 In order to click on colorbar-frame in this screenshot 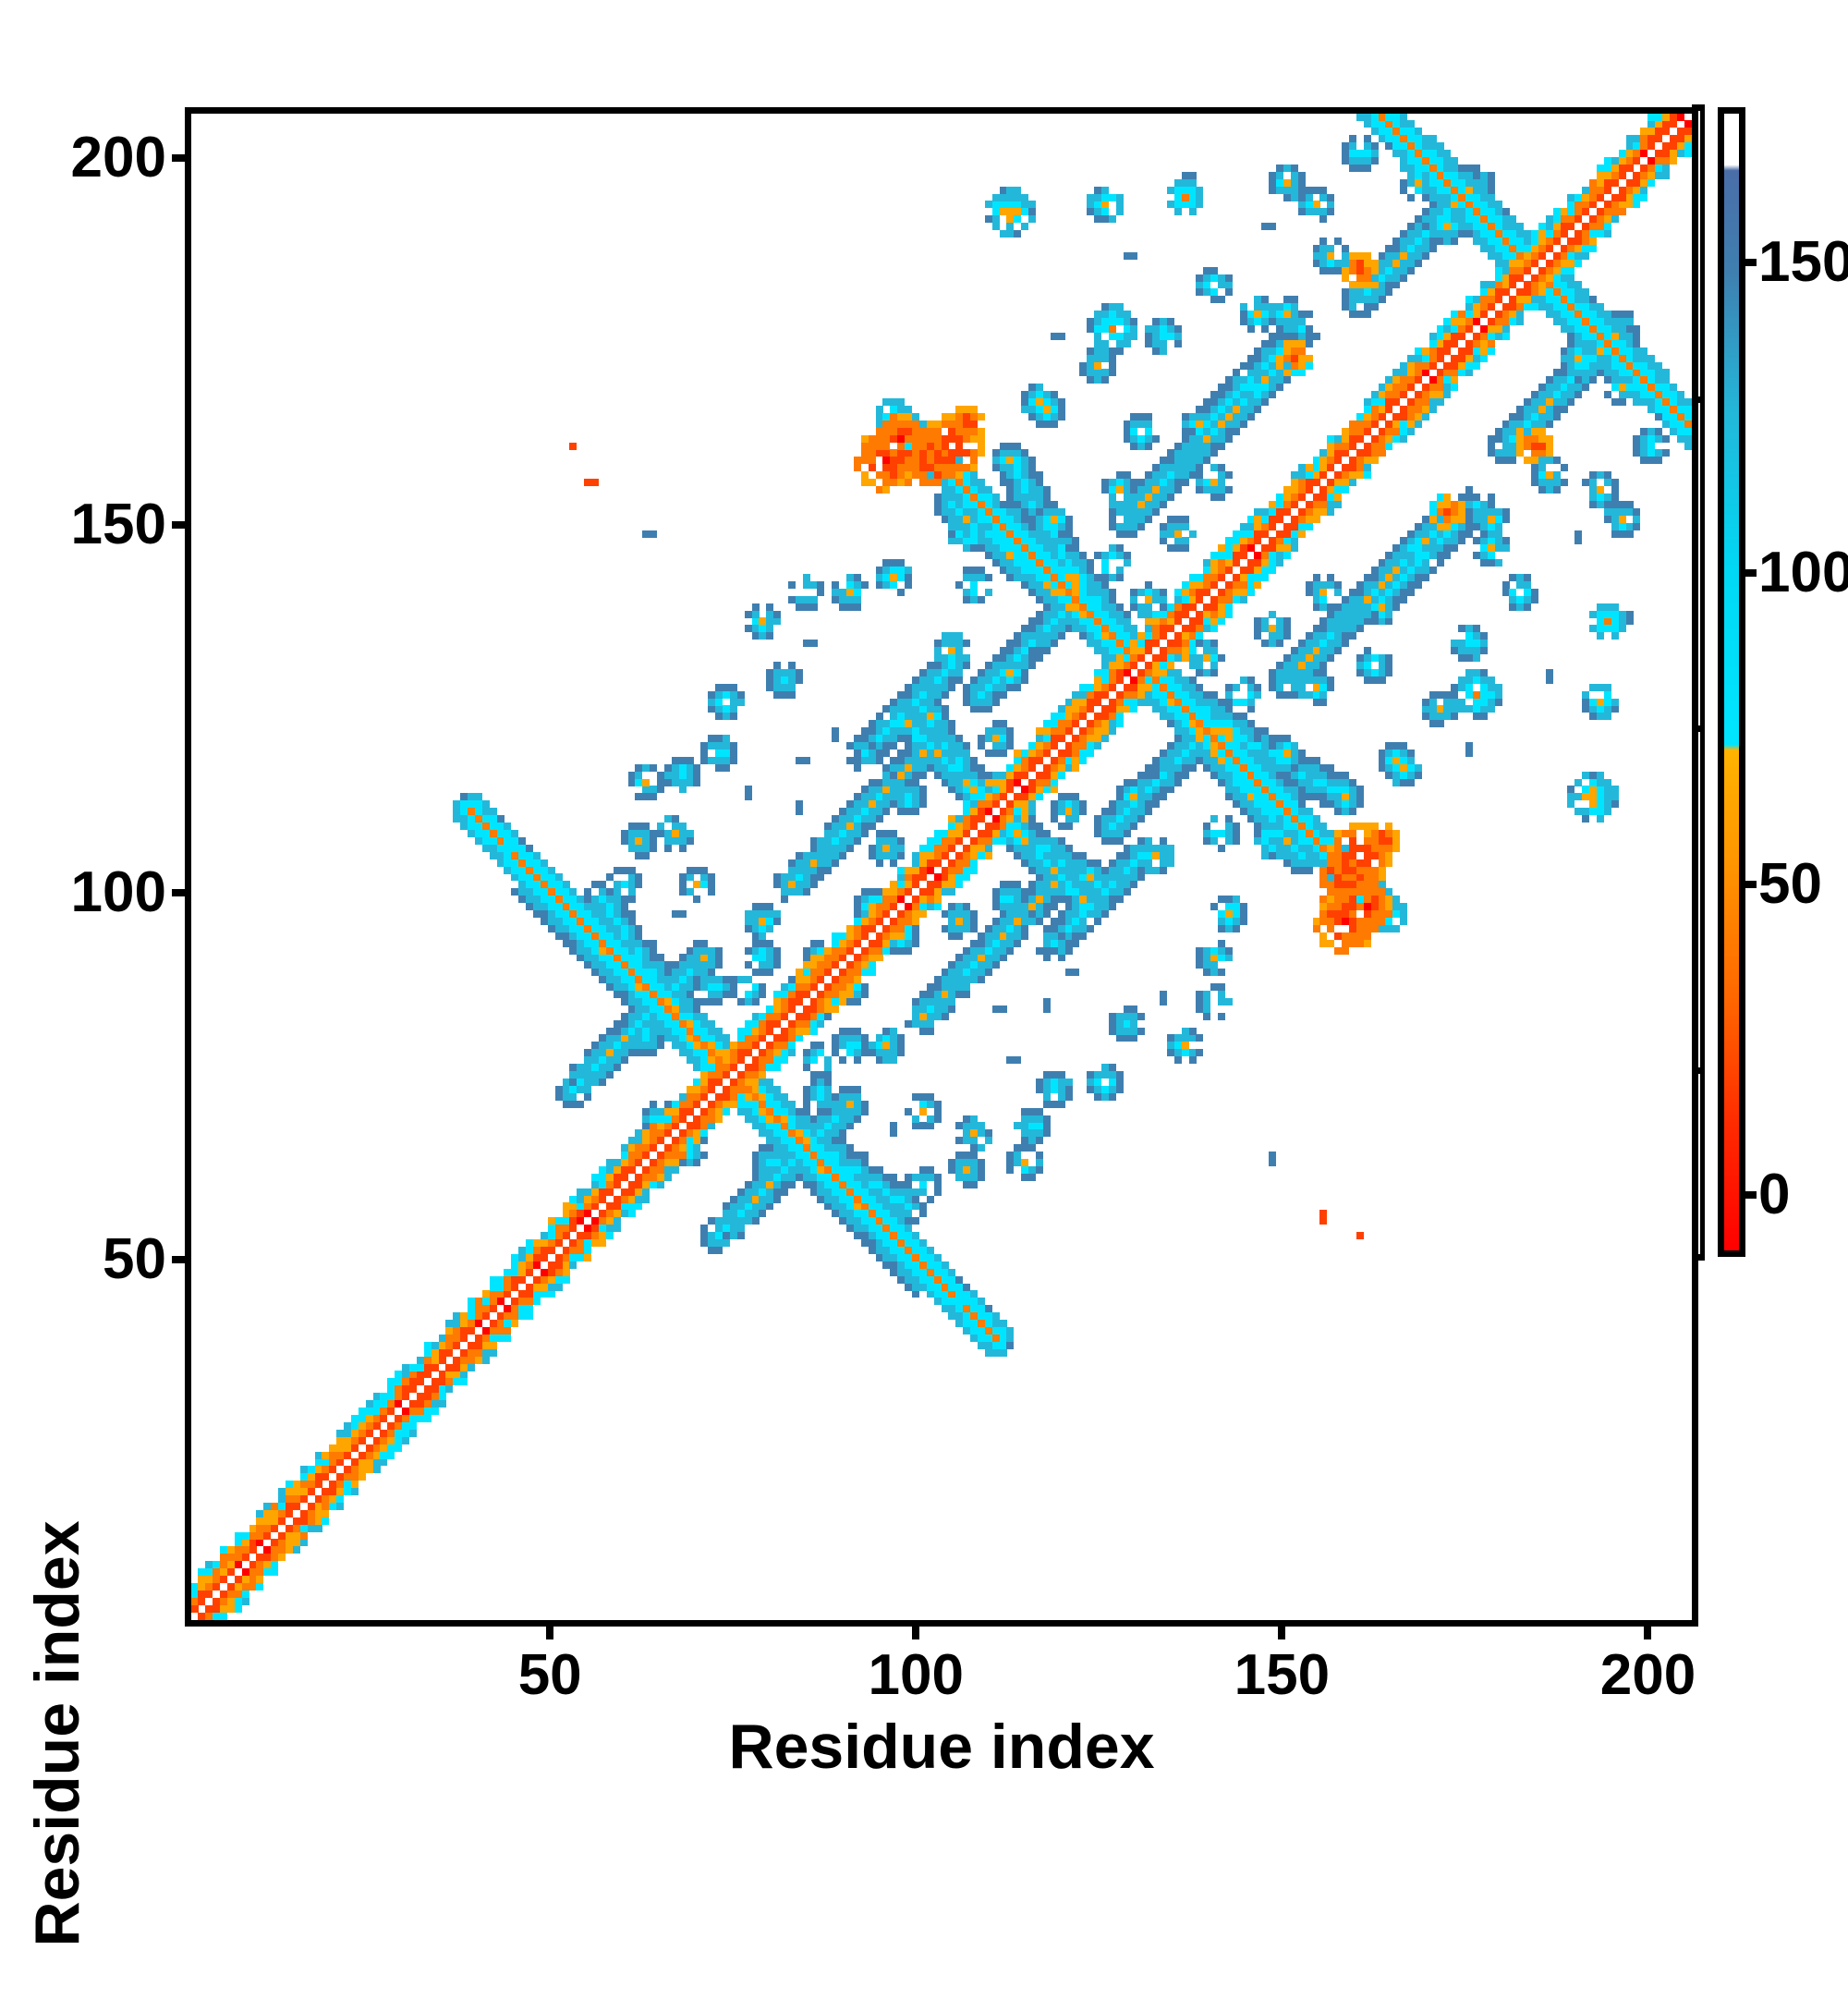, I will do `click(1731, 682)`.